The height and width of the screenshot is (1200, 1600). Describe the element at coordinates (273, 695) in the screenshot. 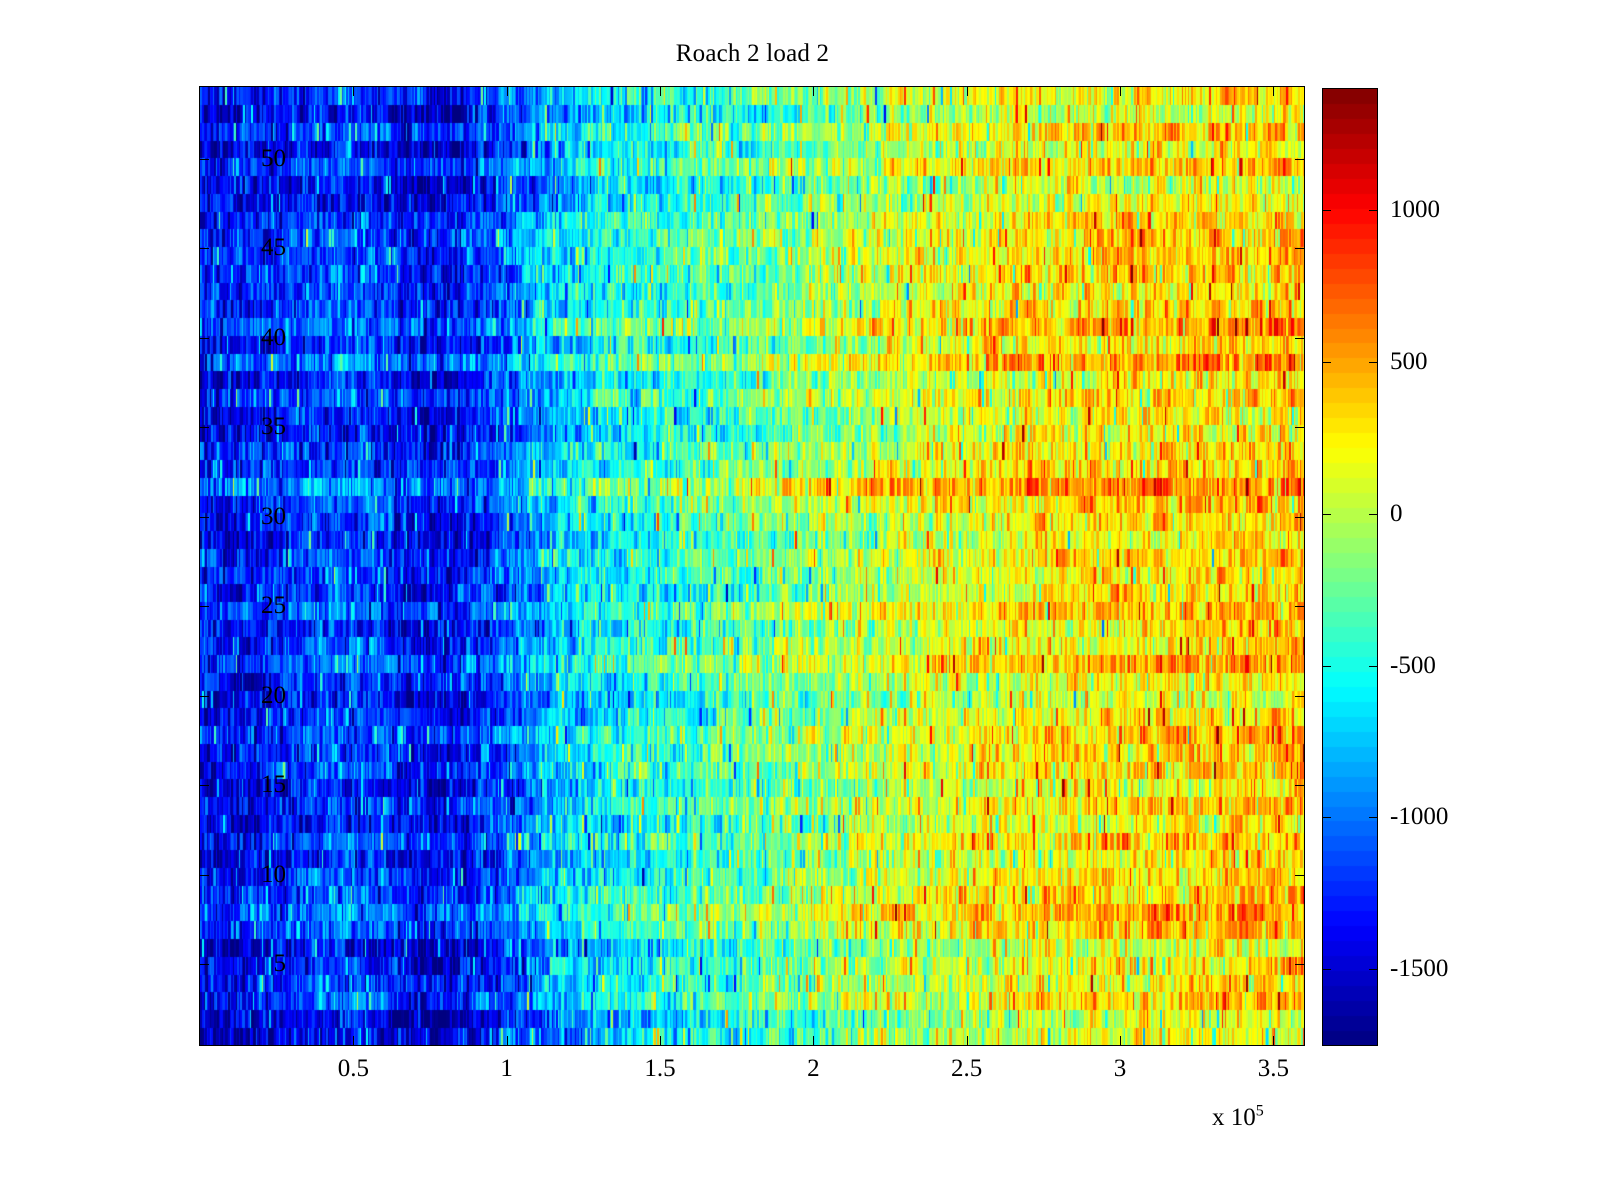

I see `y-tick-label: 20` at that location.